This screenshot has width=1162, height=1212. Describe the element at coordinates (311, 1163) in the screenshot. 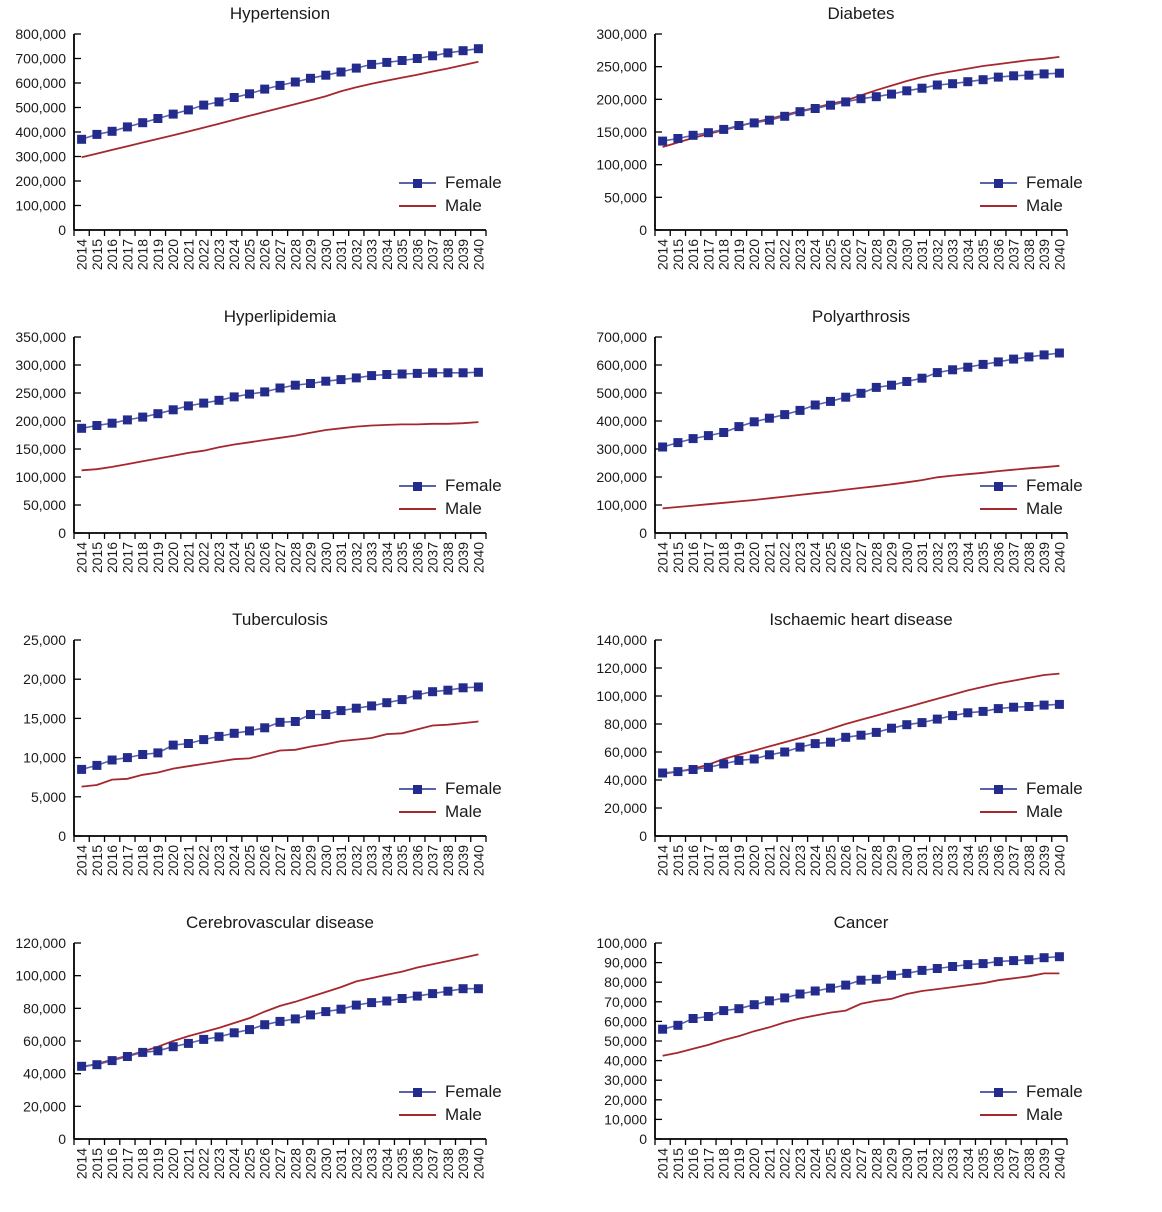

I see `x-tick-label: 2029` at that location.